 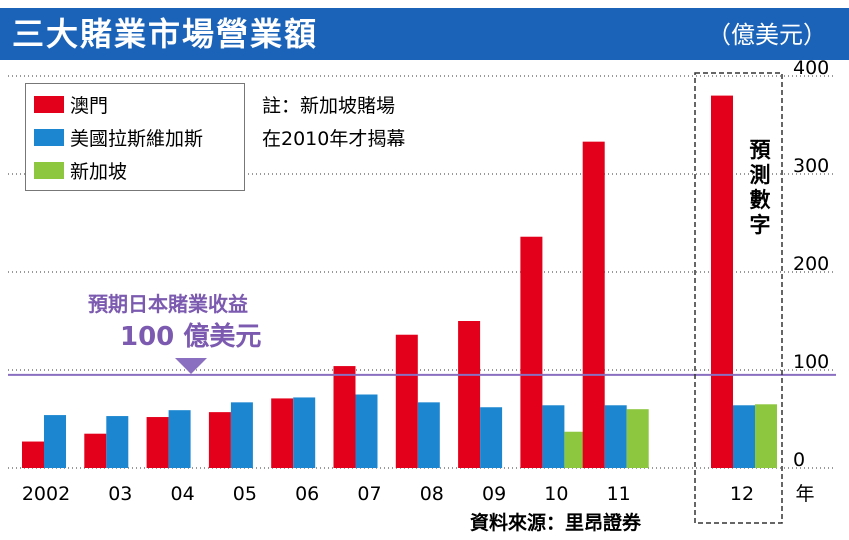 I want to click on legend-item-singapore: 新加坡, so click(x=80, y=170).